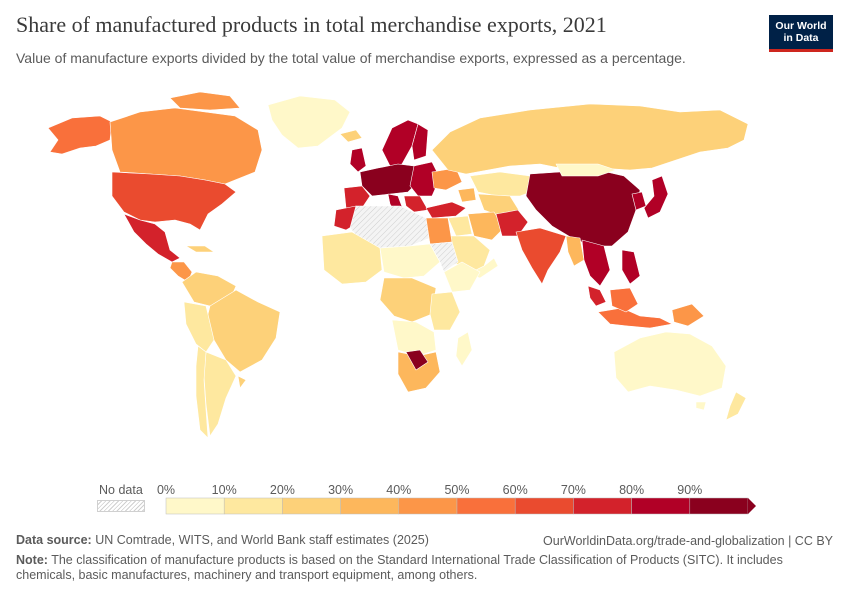 This screenshot has height=600, width=850. What do you see at coordinates (586, 170) in the screenshot?
I see `region-mongolia` at bounding box center [586, 170].